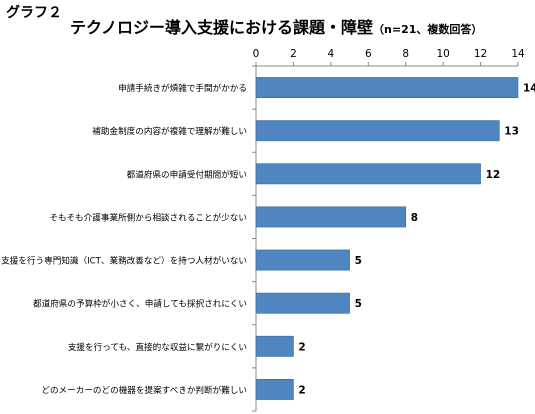 The width and height of the screenshot is (535, 414). What do you see at coordinates (149, 217) in the screenshot?
I see `category-label: そもそも介護事業所側から相談されることが少ない` at bounding box center [149, 217].